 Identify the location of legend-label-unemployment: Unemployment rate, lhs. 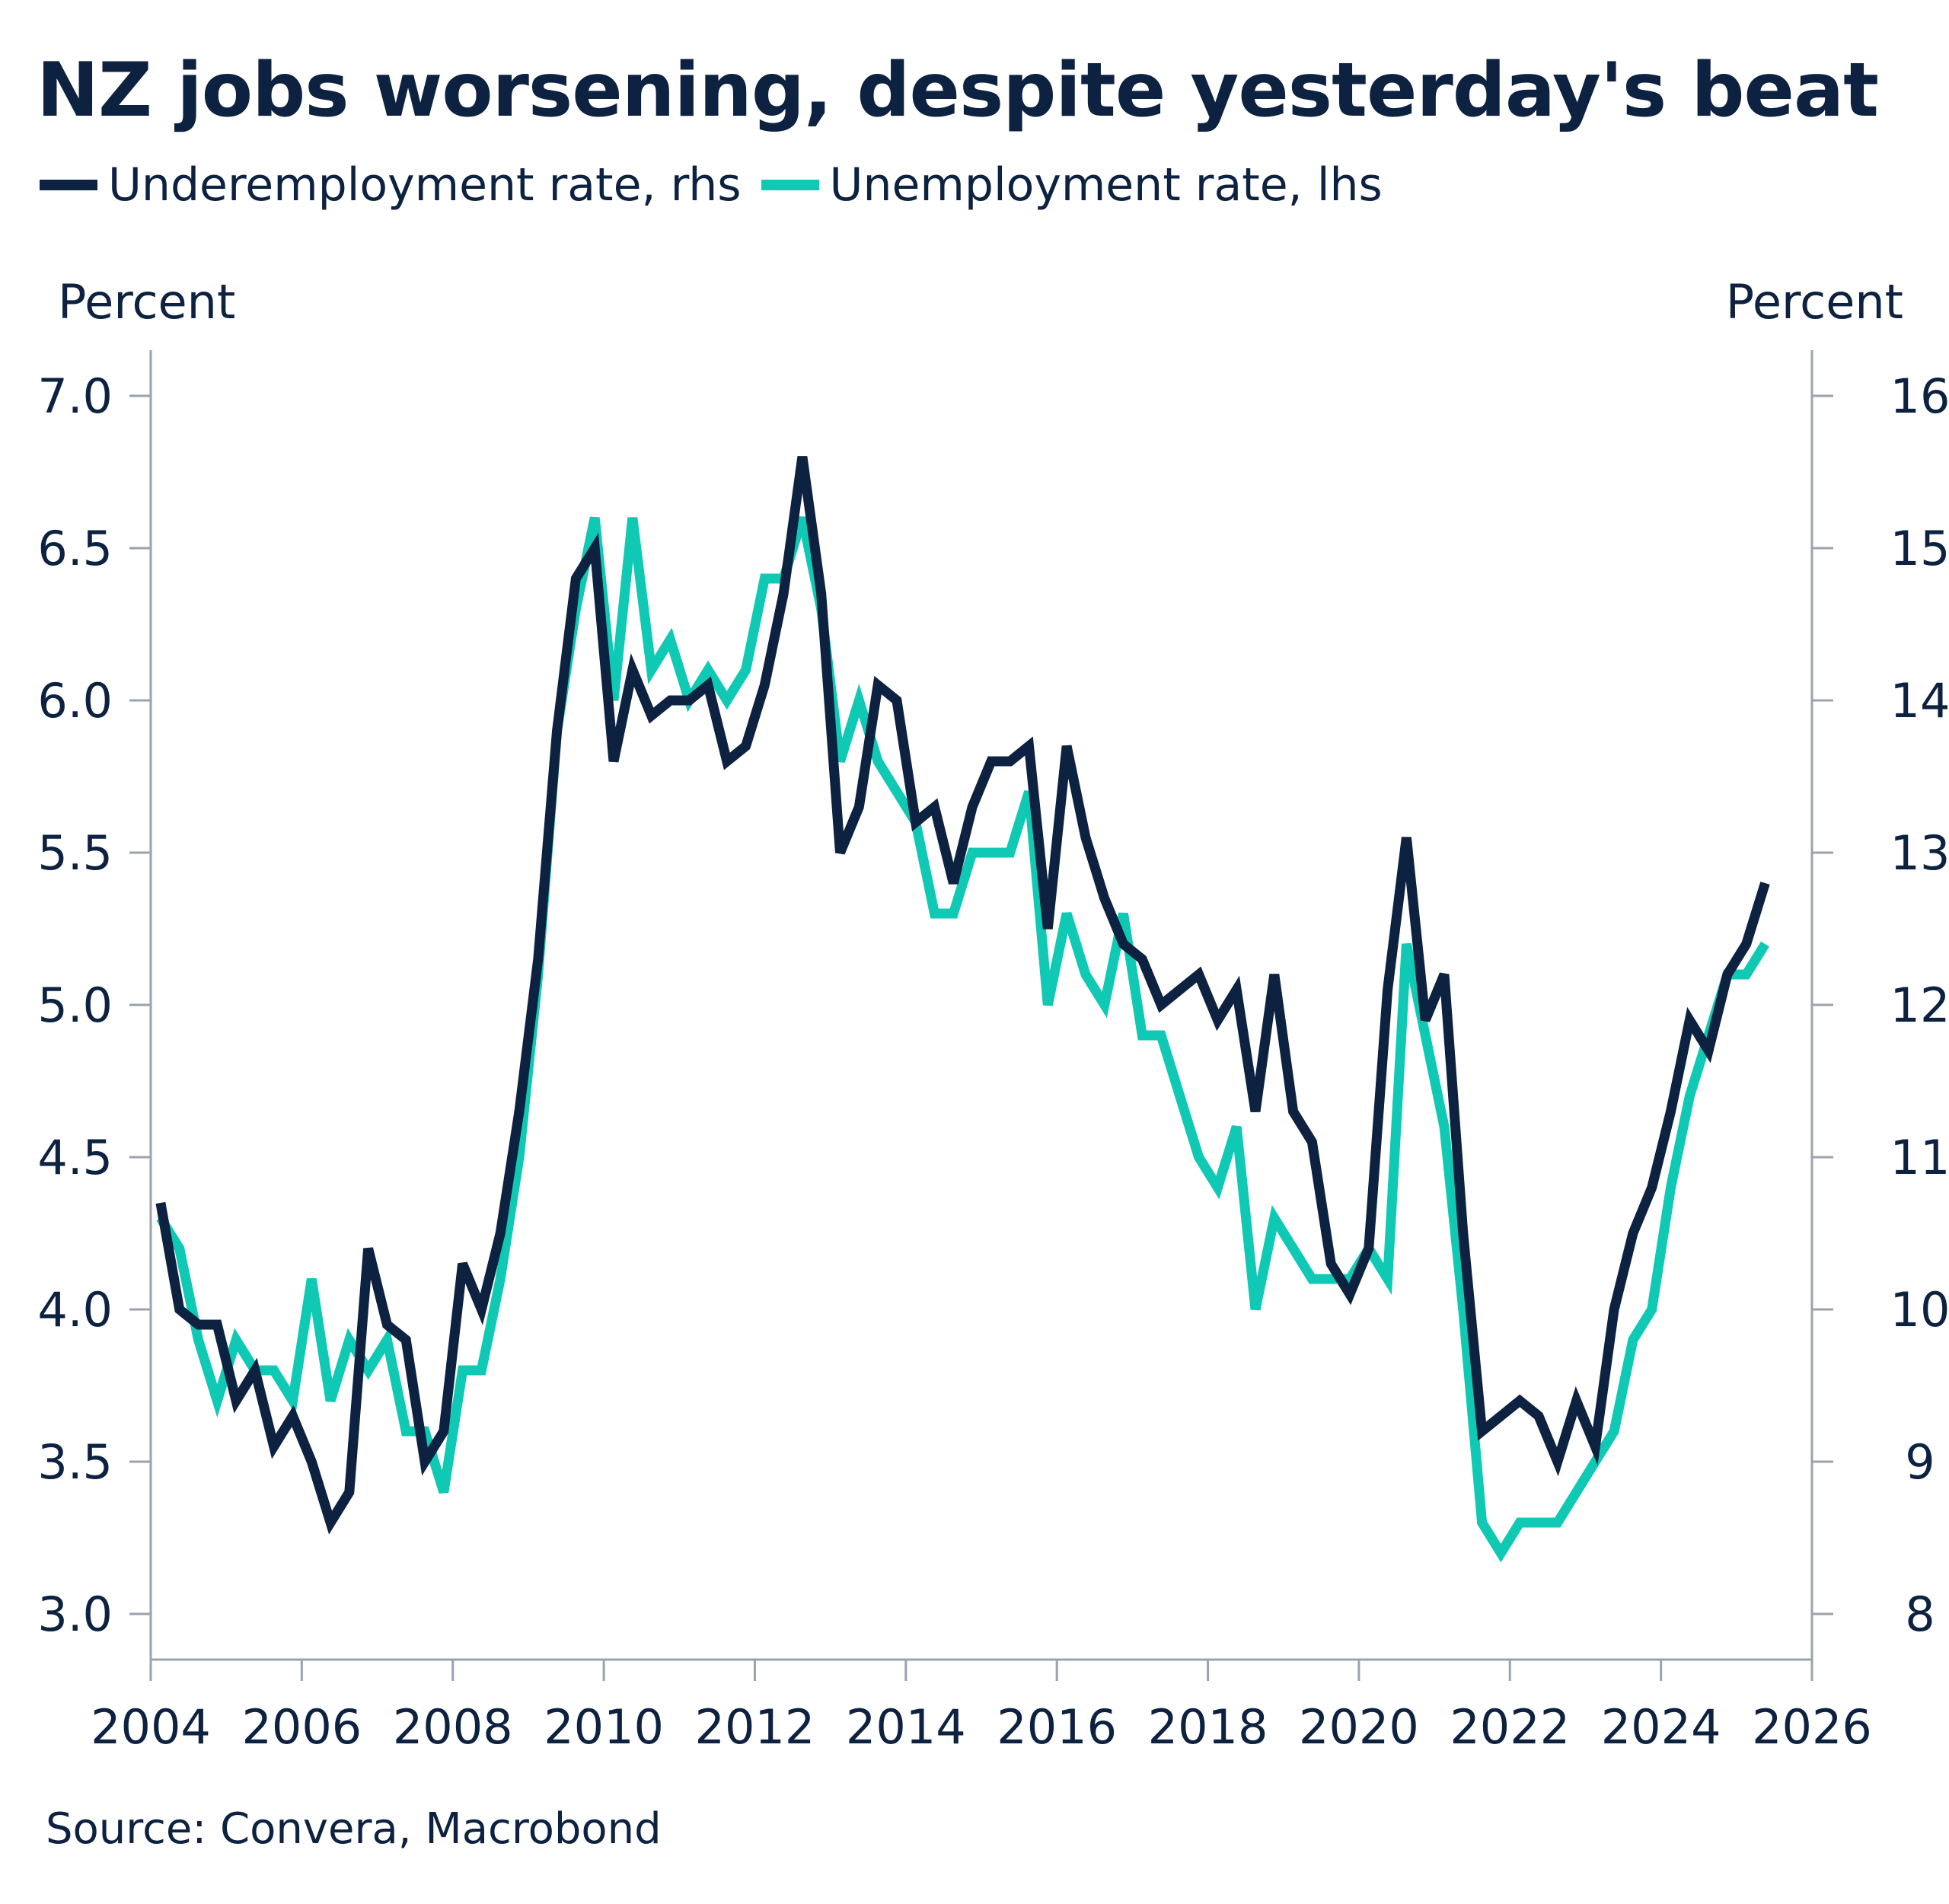
(1106, 185).